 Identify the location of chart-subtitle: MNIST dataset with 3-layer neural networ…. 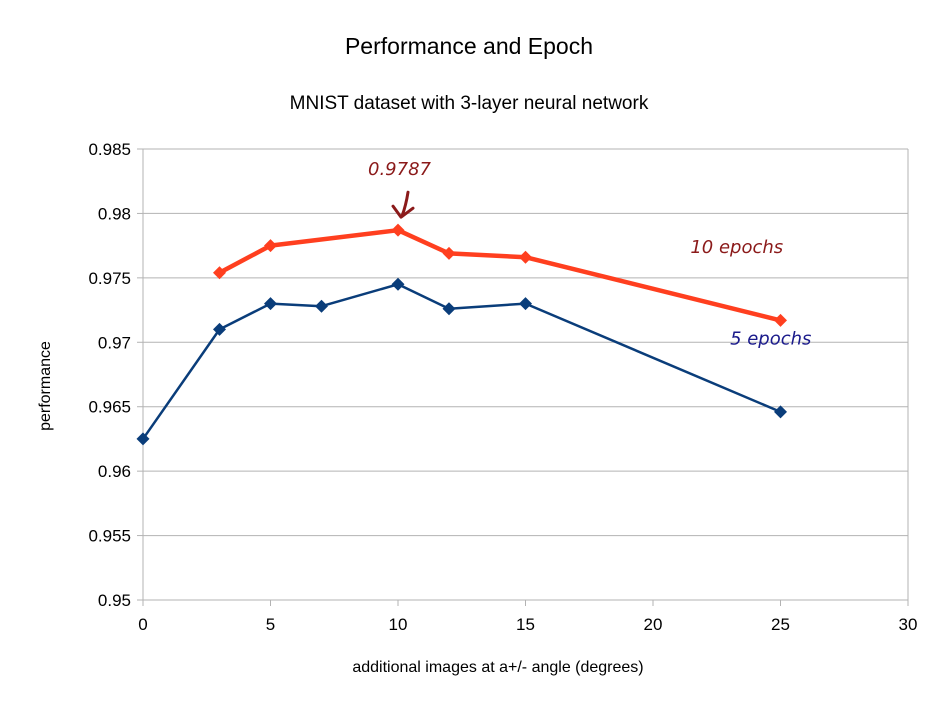
(469, 103).